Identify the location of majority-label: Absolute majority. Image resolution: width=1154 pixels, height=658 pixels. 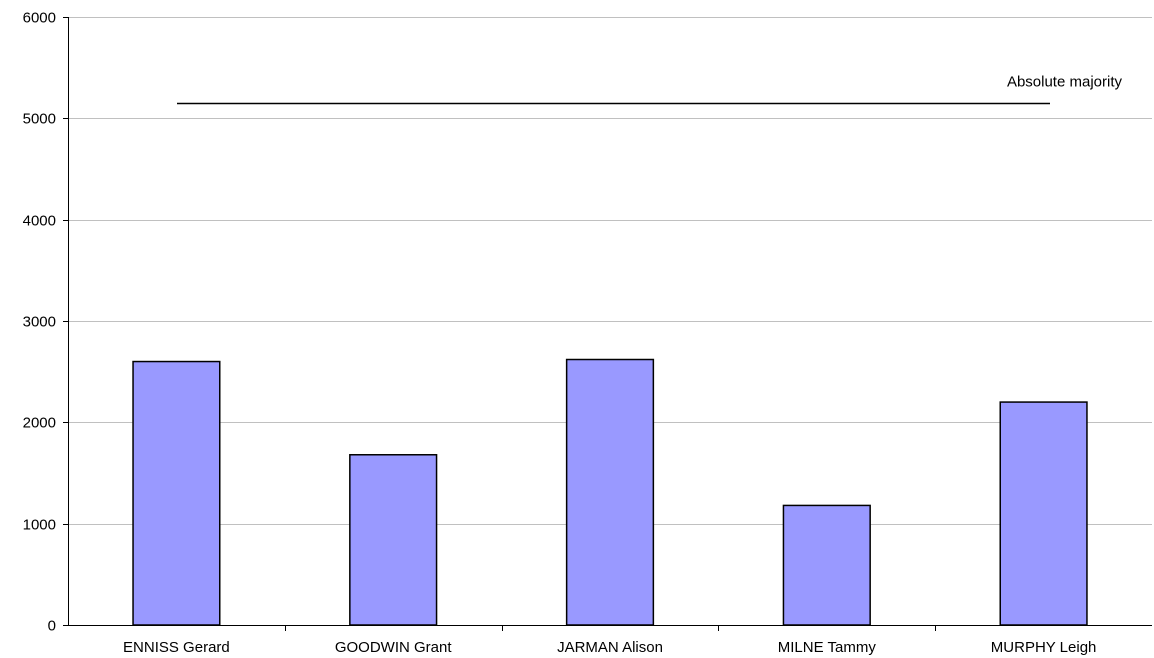
(1065, 82).